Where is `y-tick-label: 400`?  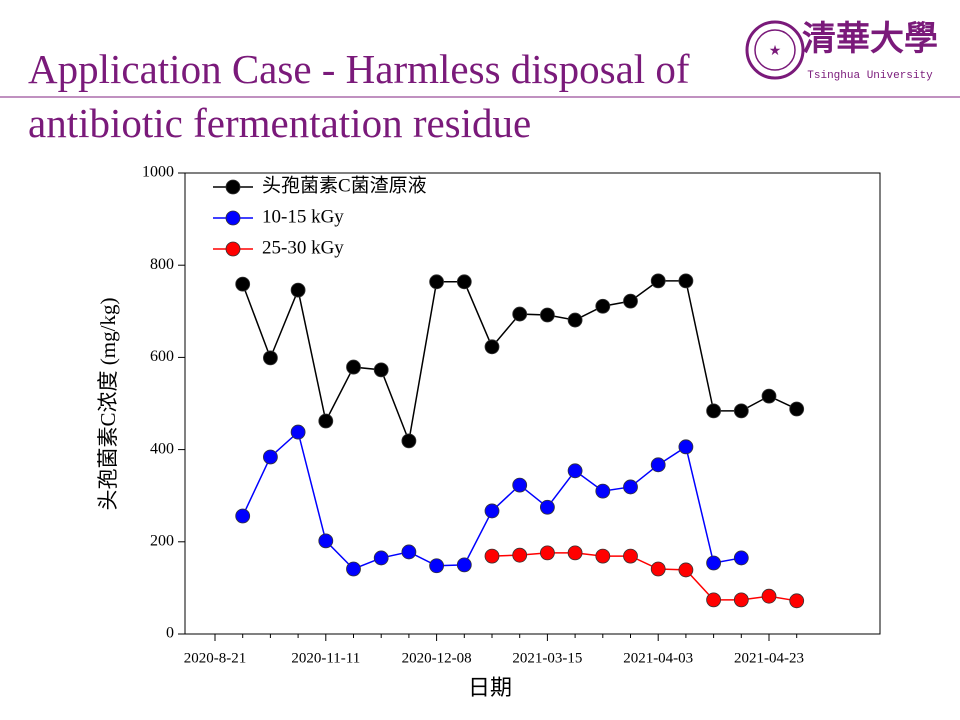
y-tick-label: 400 is located at coordinates (162, 448).